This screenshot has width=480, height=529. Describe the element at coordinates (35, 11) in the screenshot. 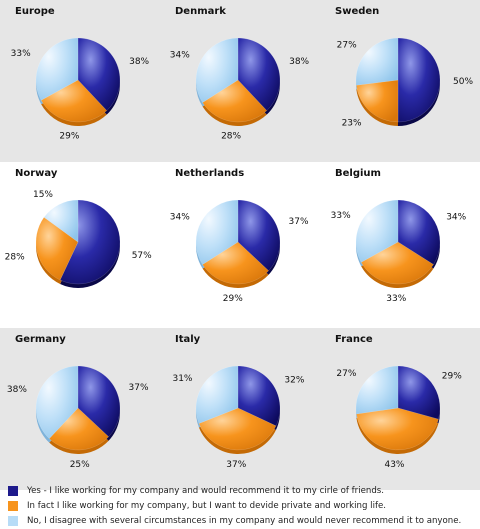

I see `pie-title: Europe` at that location.